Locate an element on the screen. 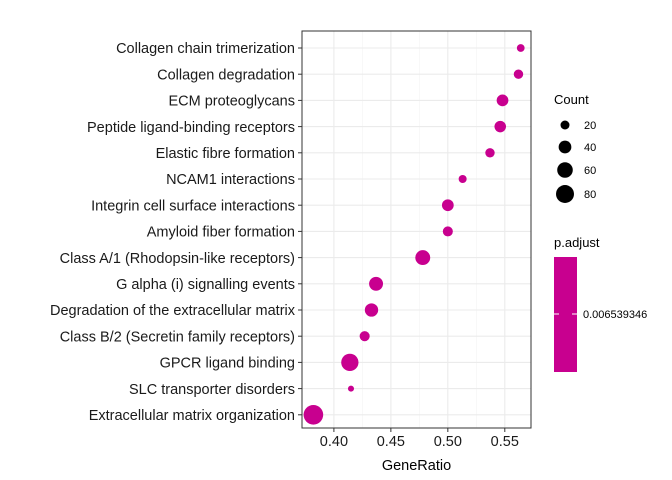 The image size is (672, 480). y-tick-label: Degradation of the extracellular matrix is located at coordinates (173, 311).